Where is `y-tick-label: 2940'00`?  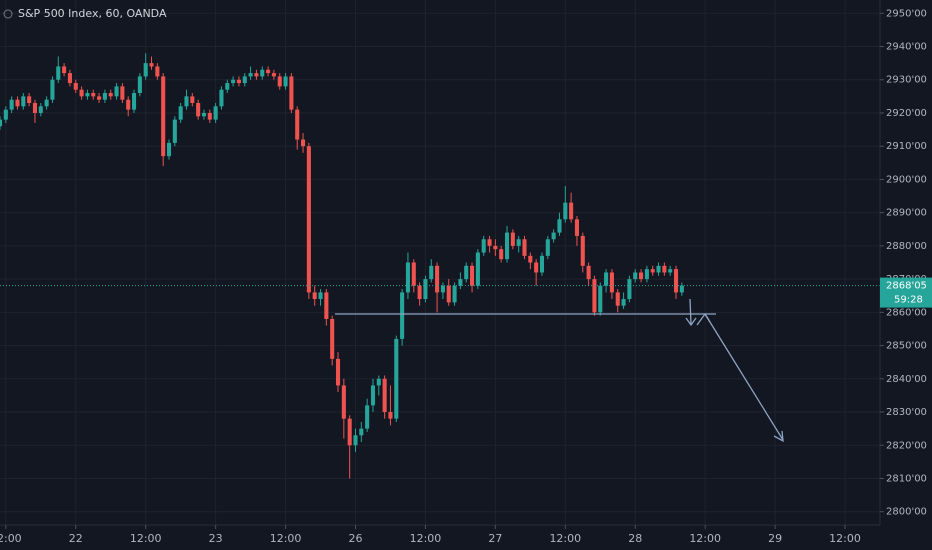 y-tick-label: 2940'00 is located at coordinates (906, 47).